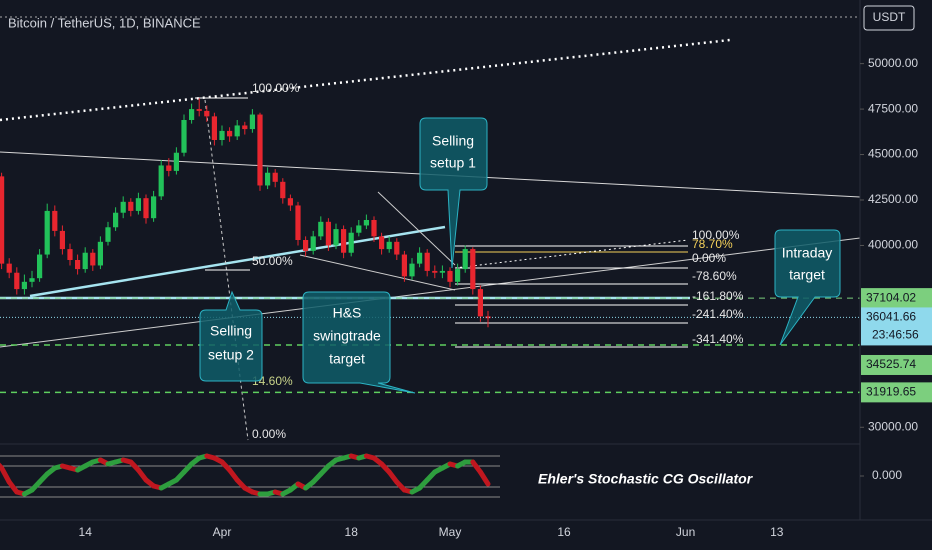  What do you see at coordinates (893, 154) in the screenshot?
I see `y-tick-label: 45000.00` at bounding box center [893, 154].